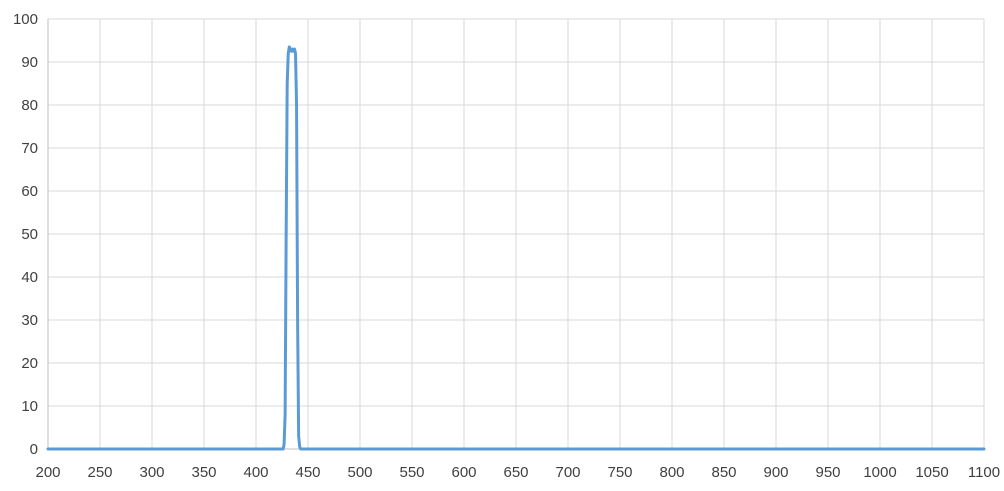 The image size is (1004, 491). What do you see at coordinates (29, 363) in the screenshot?
I see `y-tick-label: 20` at bounding box center [29, 363].